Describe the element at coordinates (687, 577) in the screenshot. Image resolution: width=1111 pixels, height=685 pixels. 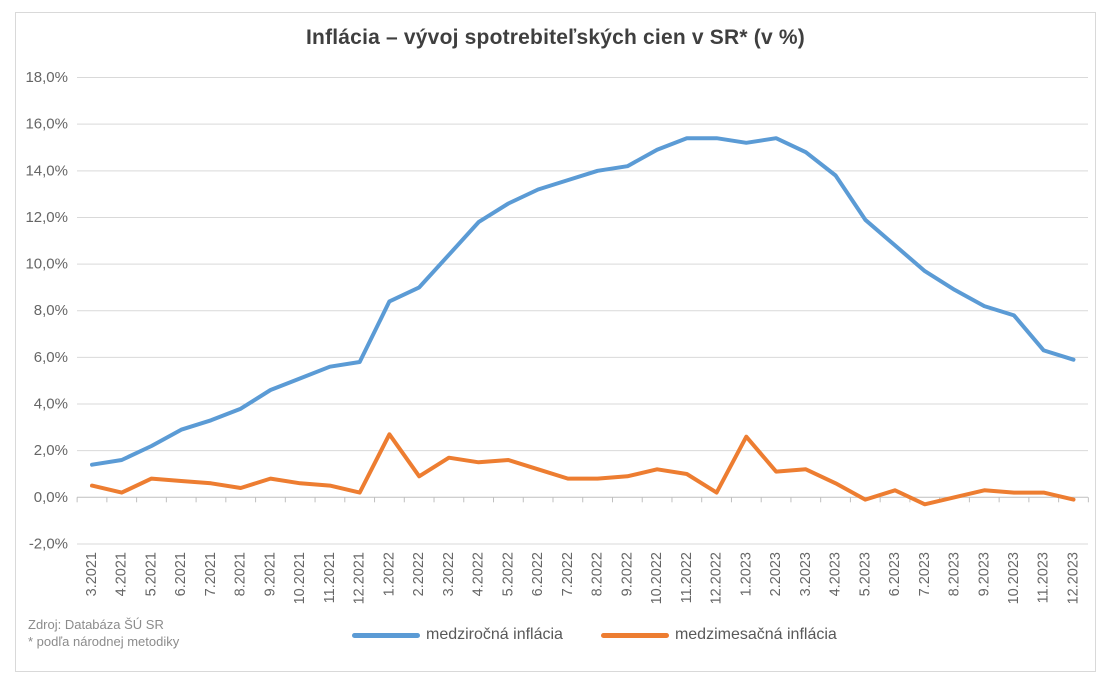
I see `svg-text: 11.2022` at that location.